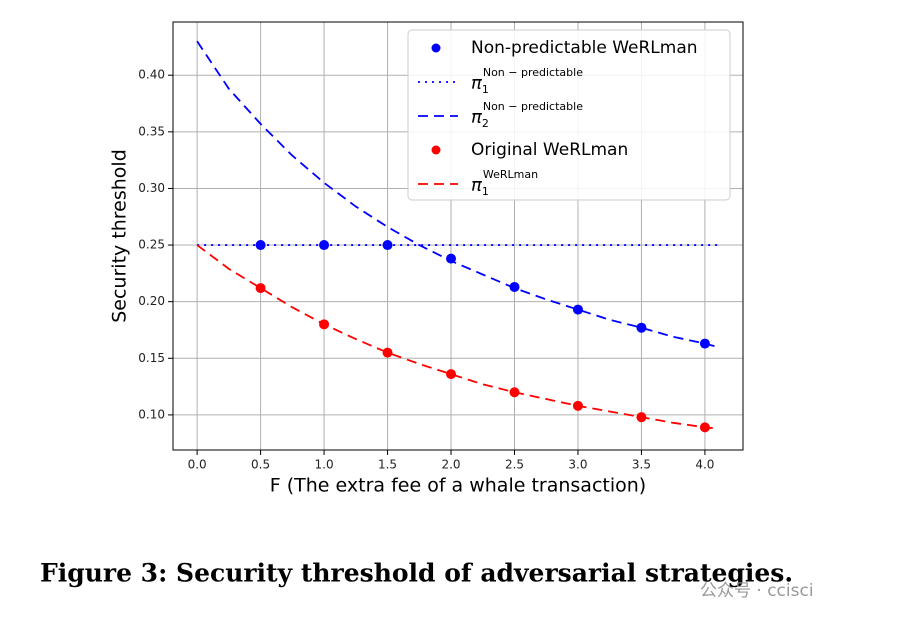  I want to click on y-tick-label: 0.10, so click(151, 414).